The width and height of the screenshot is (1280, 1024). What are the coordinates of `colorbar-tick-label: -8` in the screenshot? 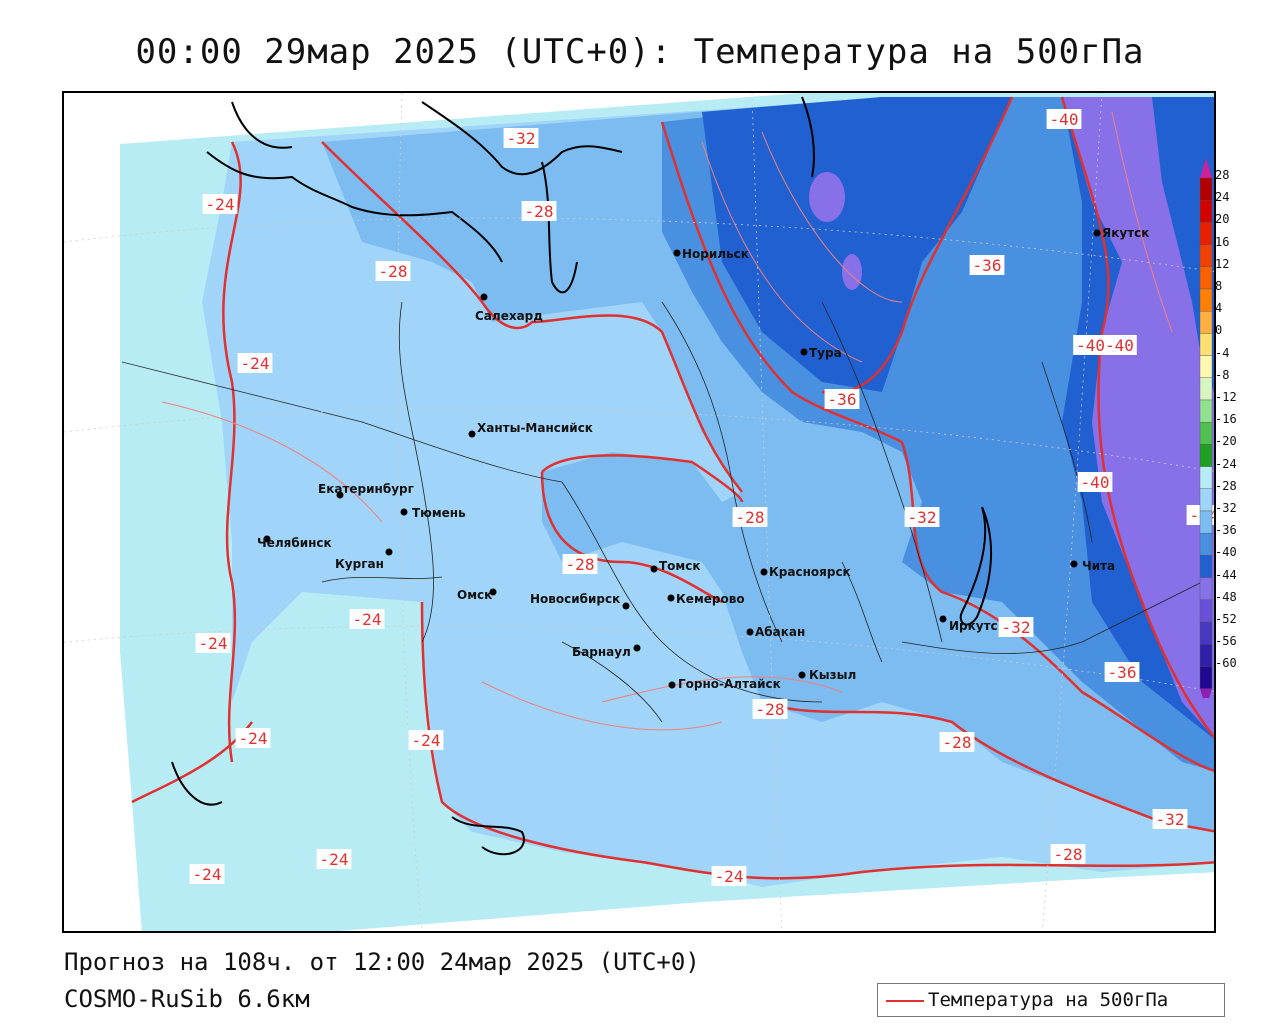 It's located at (1222, 374).